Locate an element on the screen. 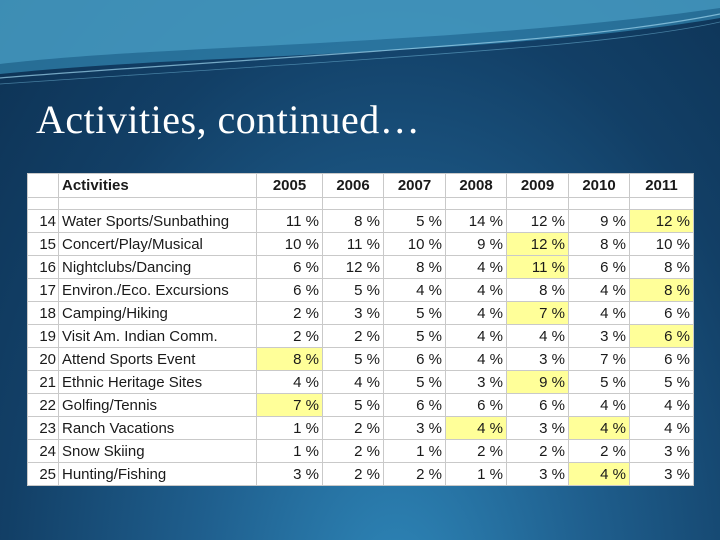 The width and height of the screenshot is (720, 540). row-number-cell: 20 is located at coordinates (43, 359).